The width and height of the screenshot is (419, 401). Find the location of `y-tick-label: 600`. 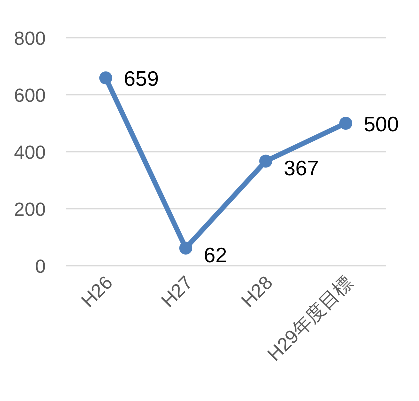

y-tick-label: 600 is located at coordinates (30, 96).